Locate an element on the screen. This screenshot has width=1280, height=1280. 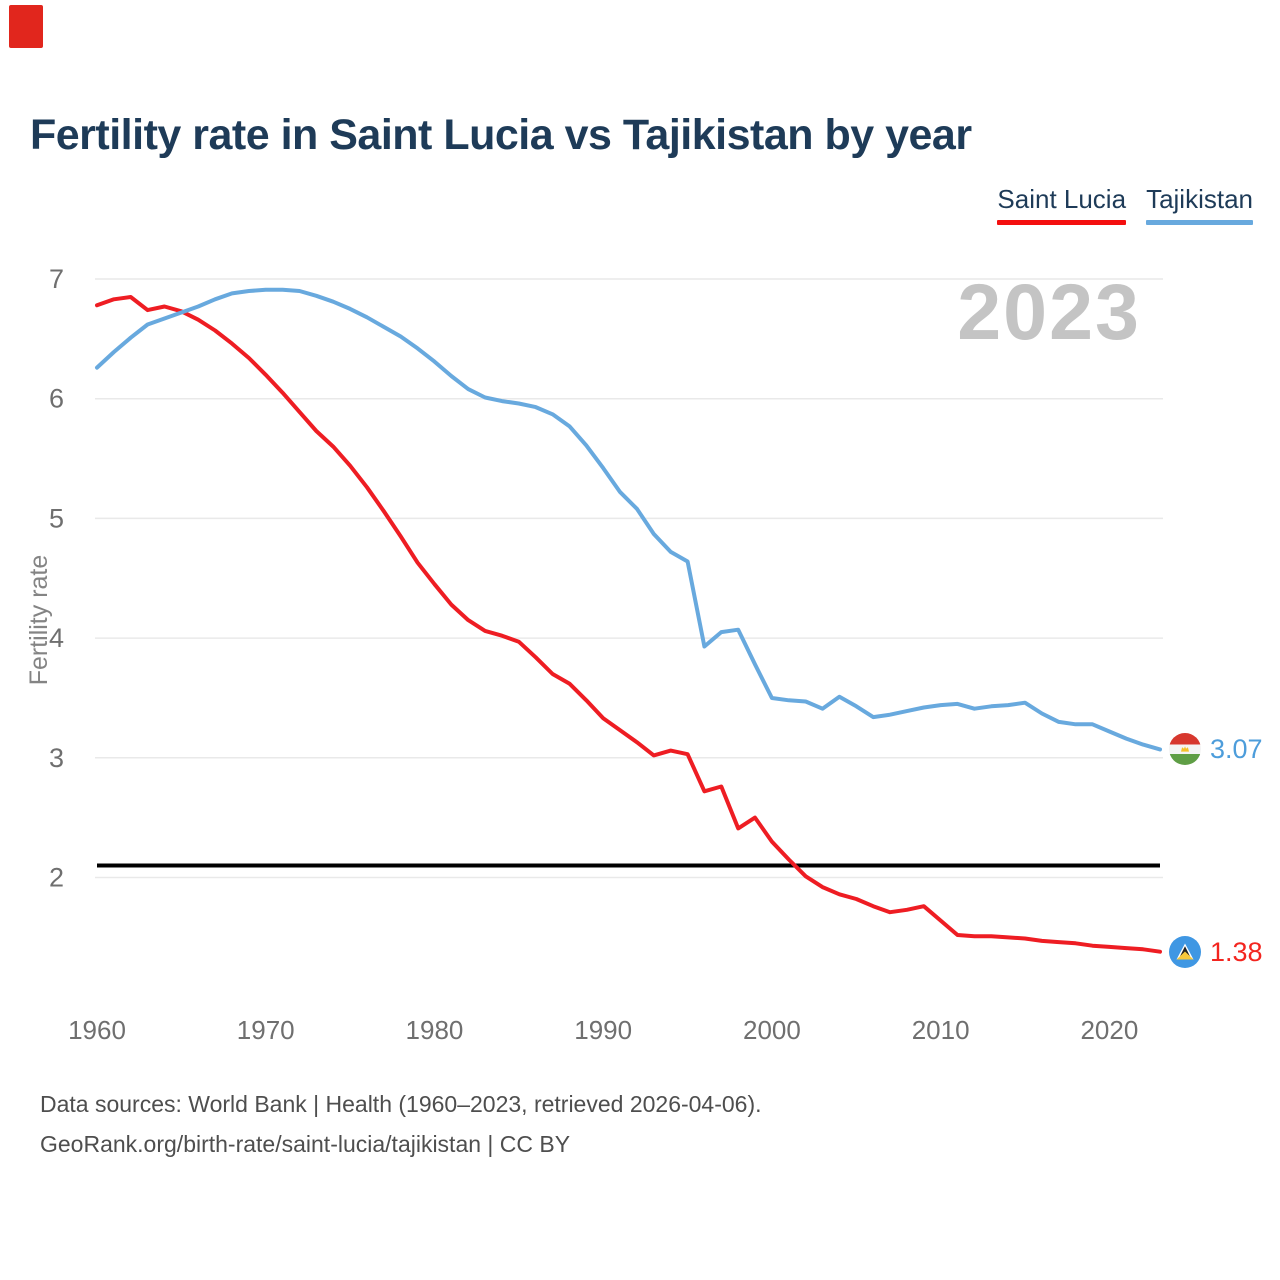
end-value-tajikistan: 3.07 is located at coordinates (1236, 748).